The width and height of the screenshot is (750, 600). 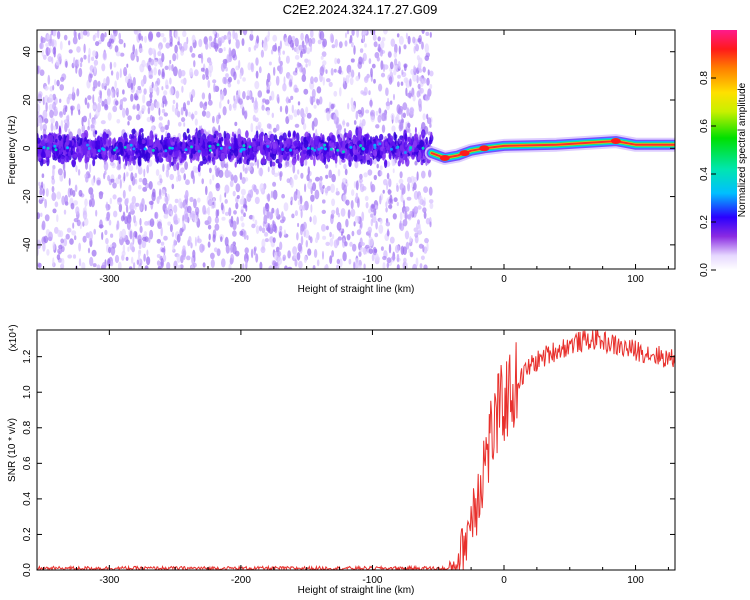 I want to click on x-tick-label: -200, so click(x=241, y=279).